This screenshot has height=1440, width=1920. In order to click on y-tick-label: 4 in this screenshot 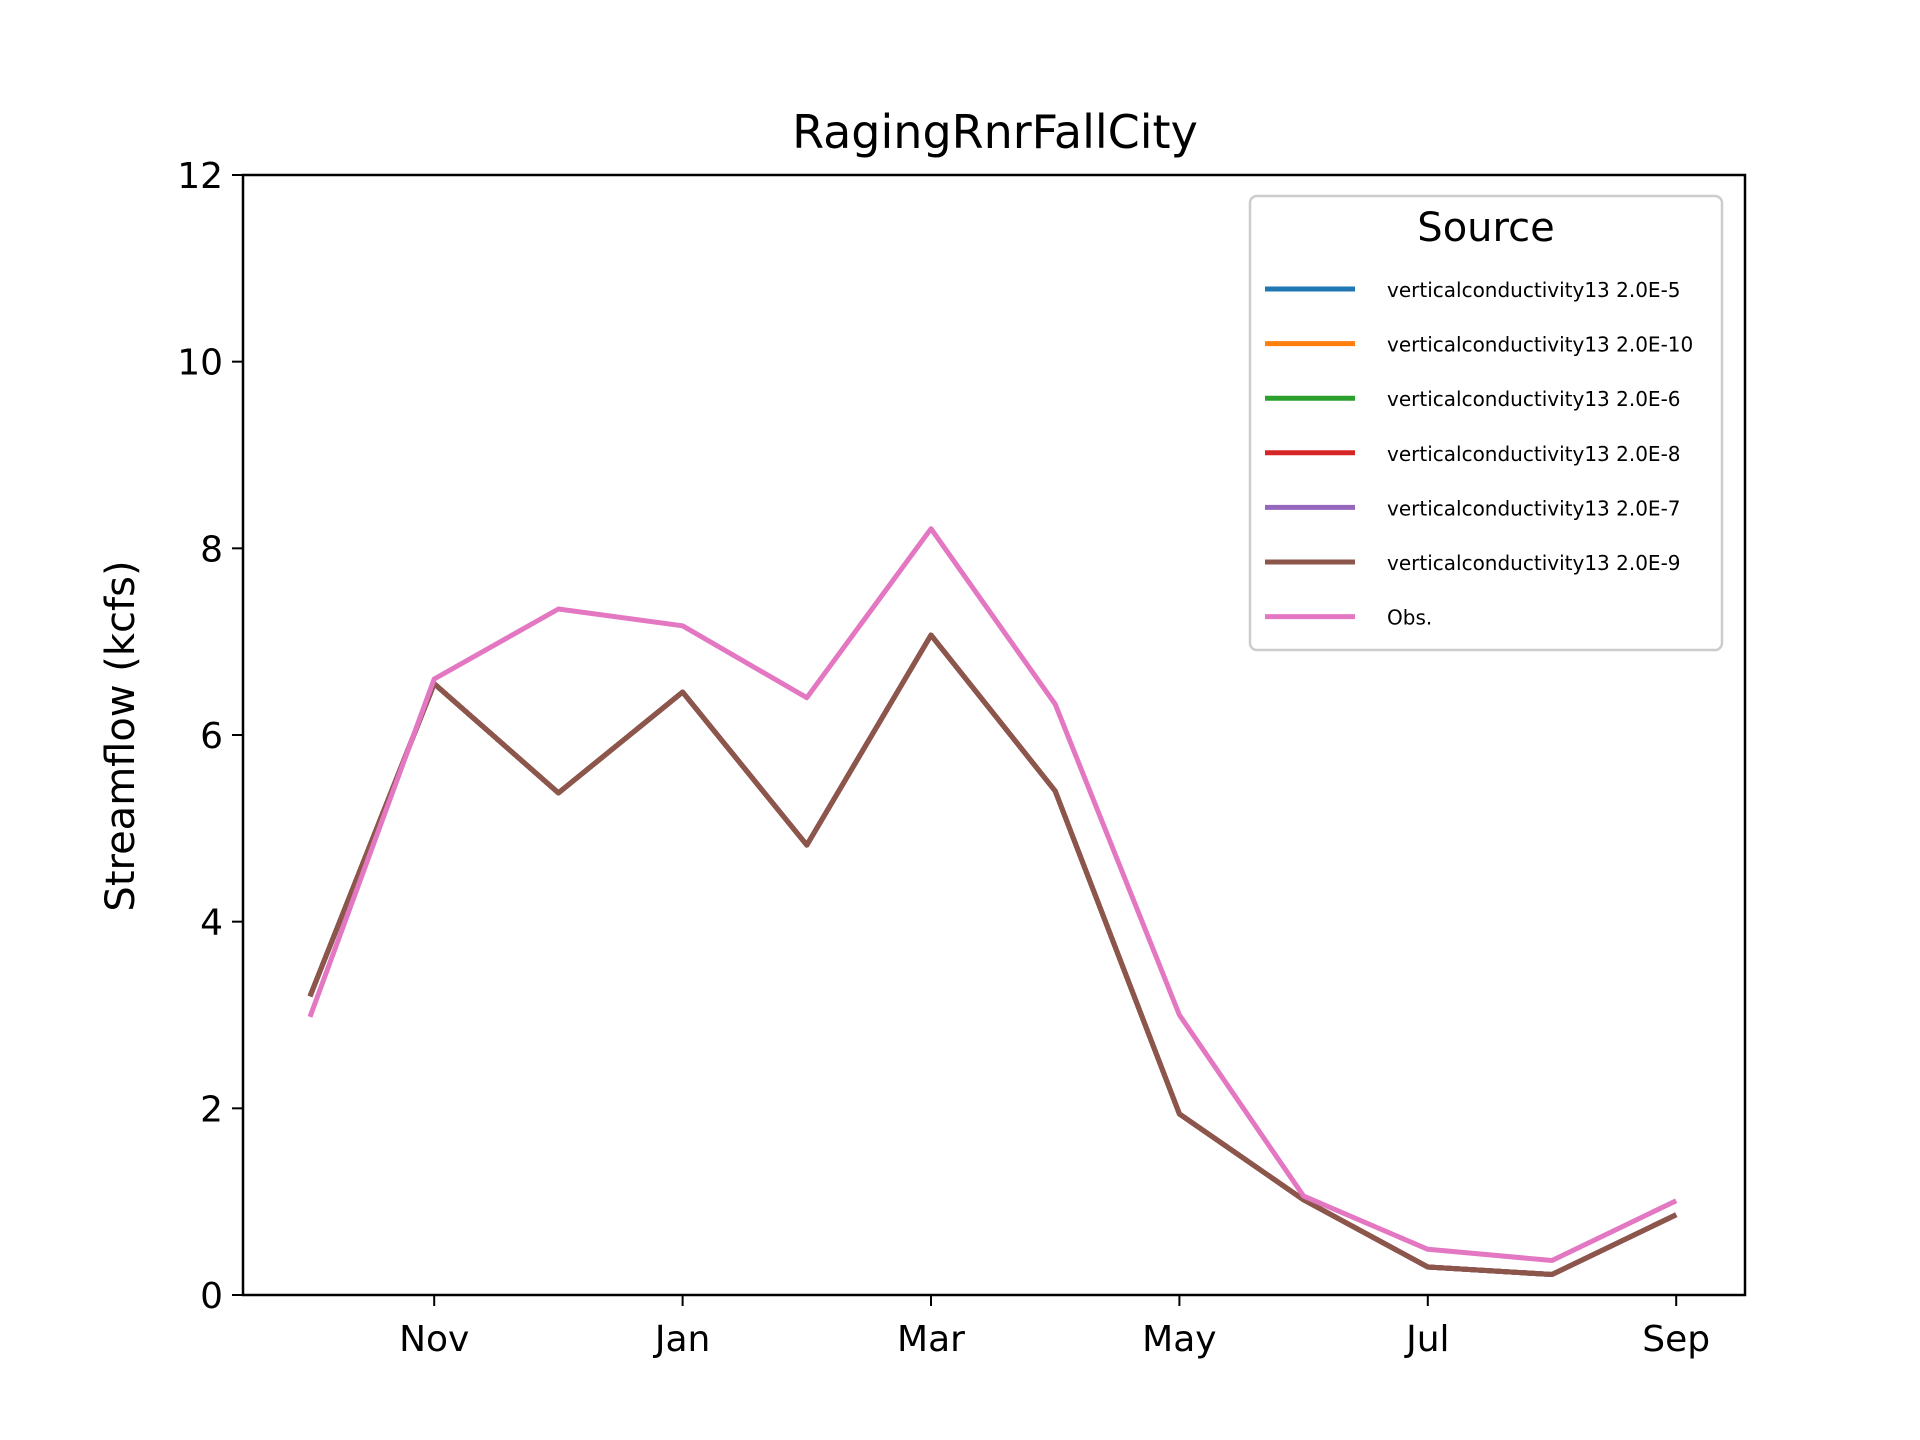, I will do `click(211, 923)`.